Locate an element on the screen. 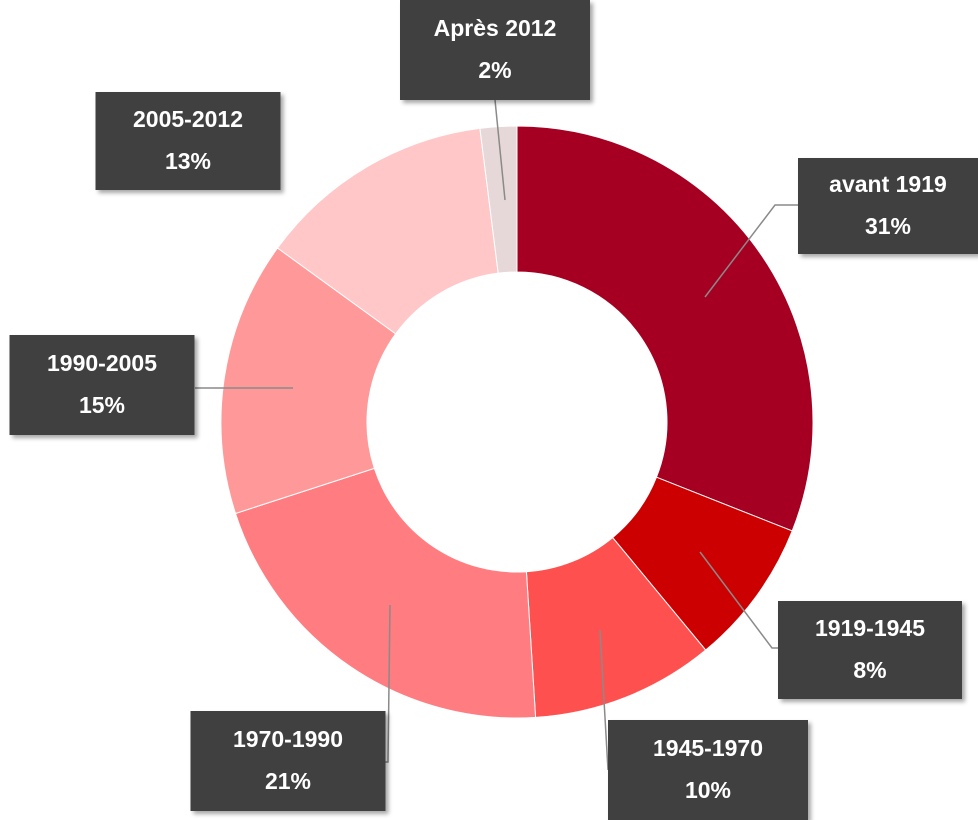  value-label: 10% is located at coordinates (708, 790).